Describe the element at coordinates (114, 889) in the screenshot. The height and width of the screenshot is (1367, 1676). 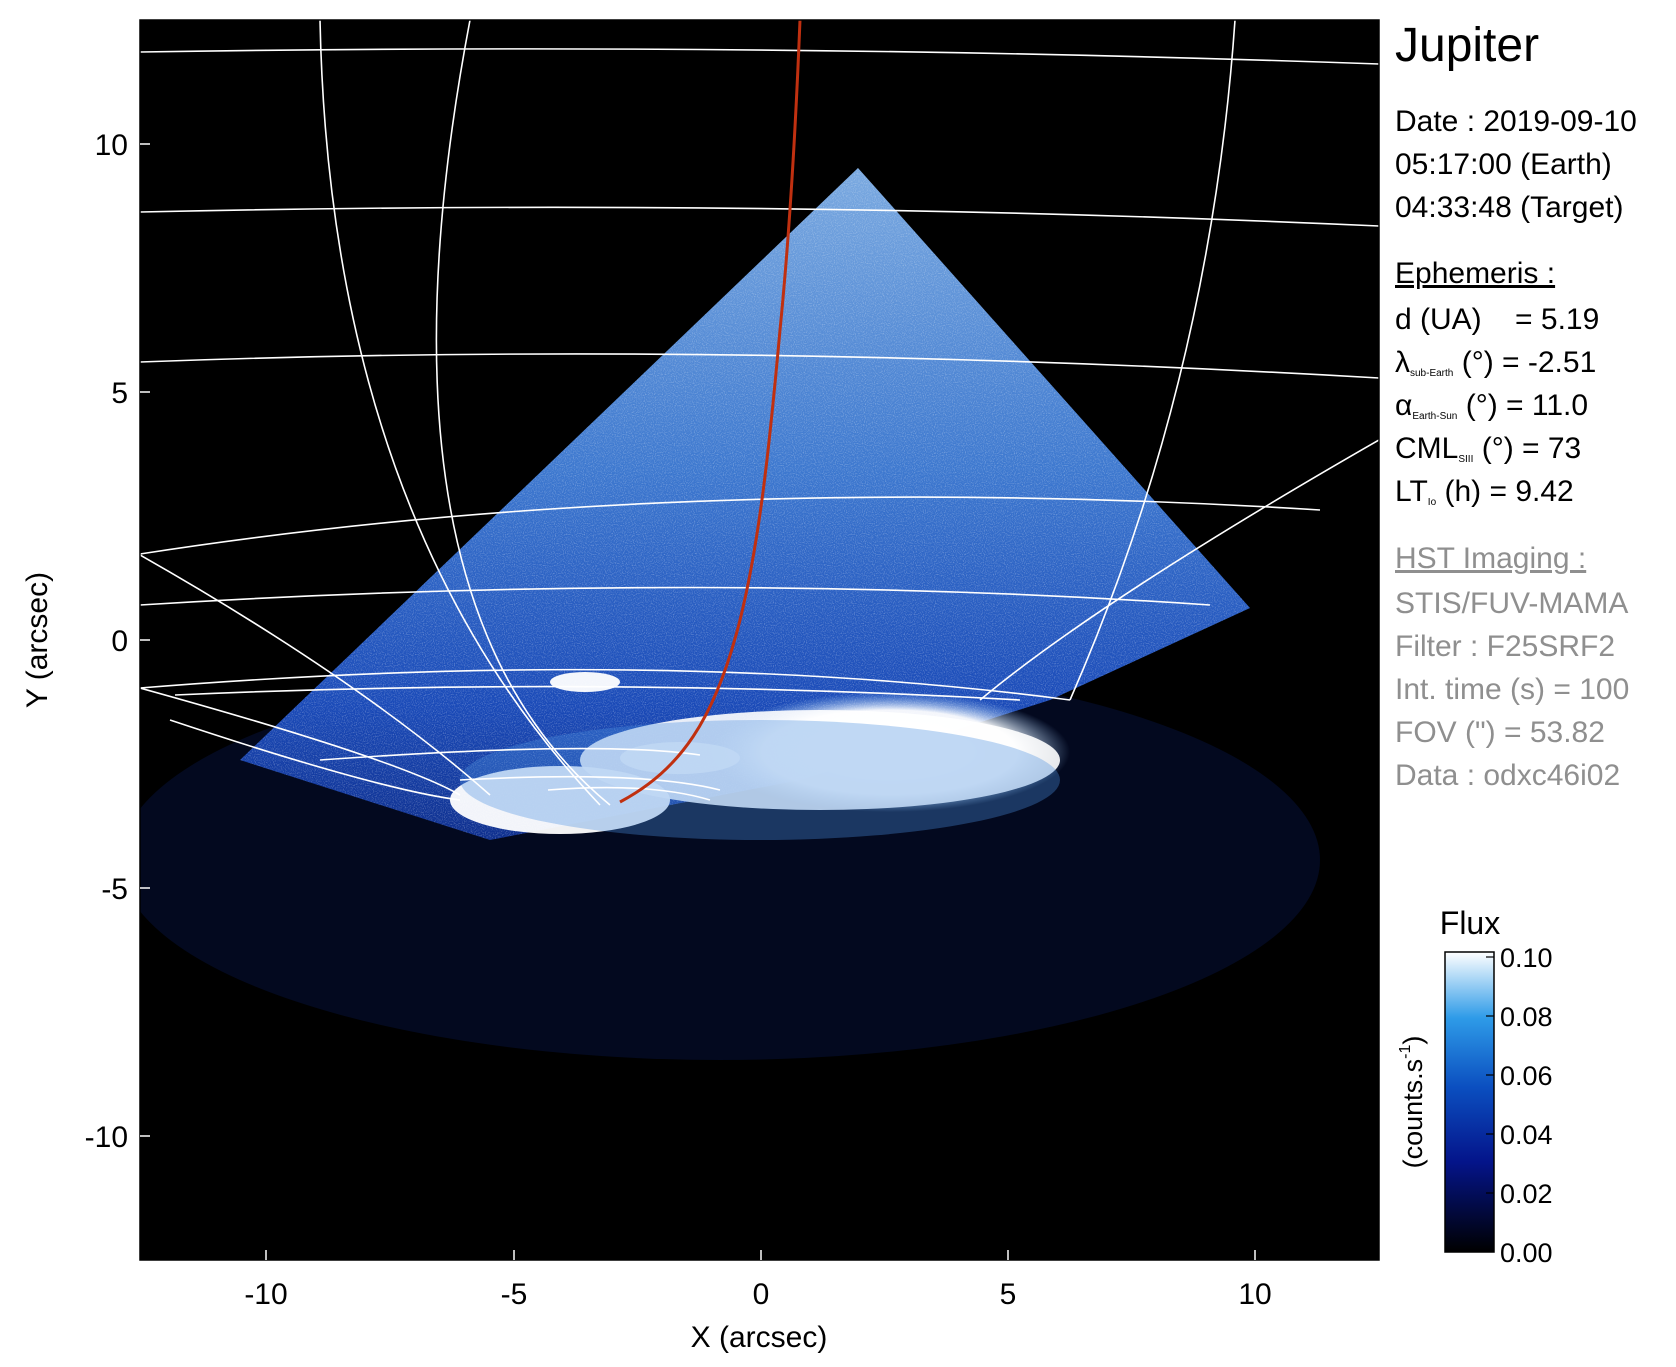
I see `y-tick-label: -5` at that location.